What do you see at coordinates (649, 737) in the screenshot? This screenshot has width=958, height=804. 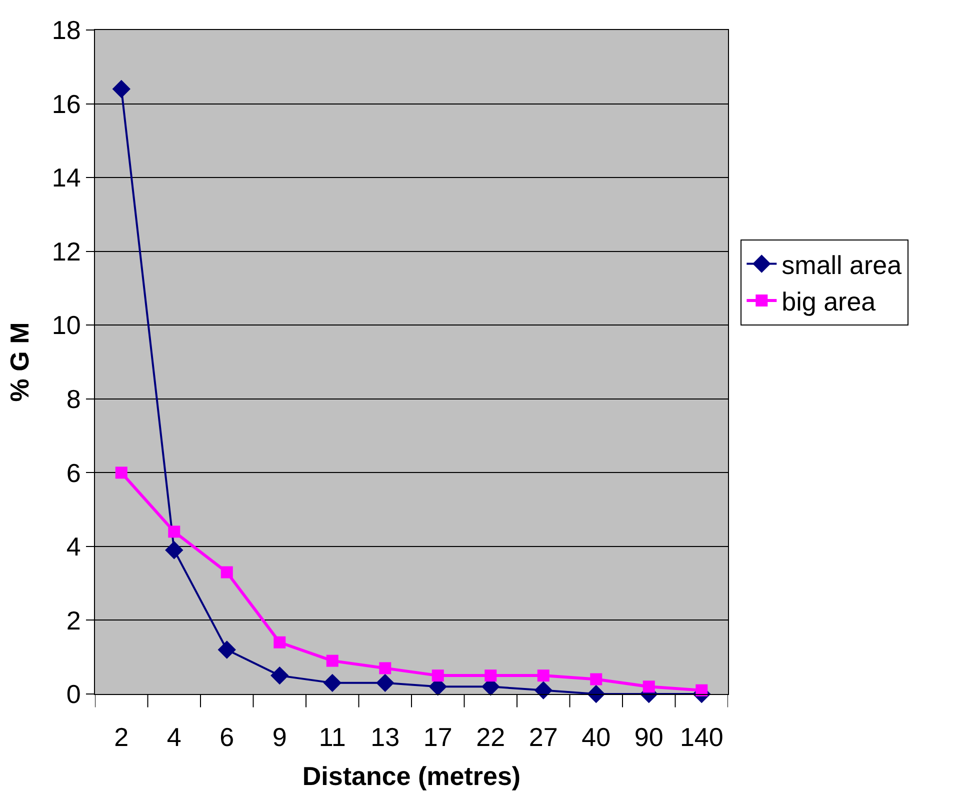 I see `x-tick-label: 90` at bounding box center [649, 737].